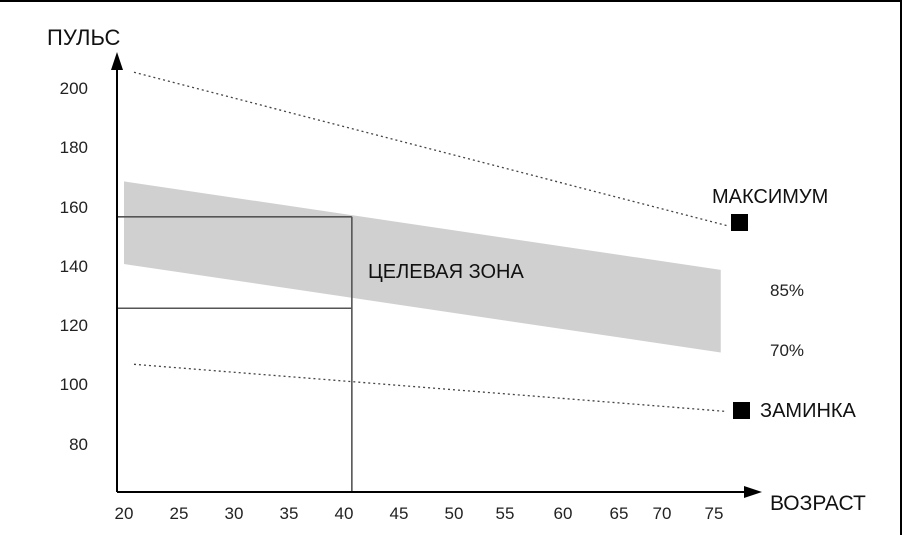 This screenshot has height=535, width=902. What do you see at coordinates (74, 266) in the screenshot?
I see `y-tick-label: 140` at bounding box center [74, 266].